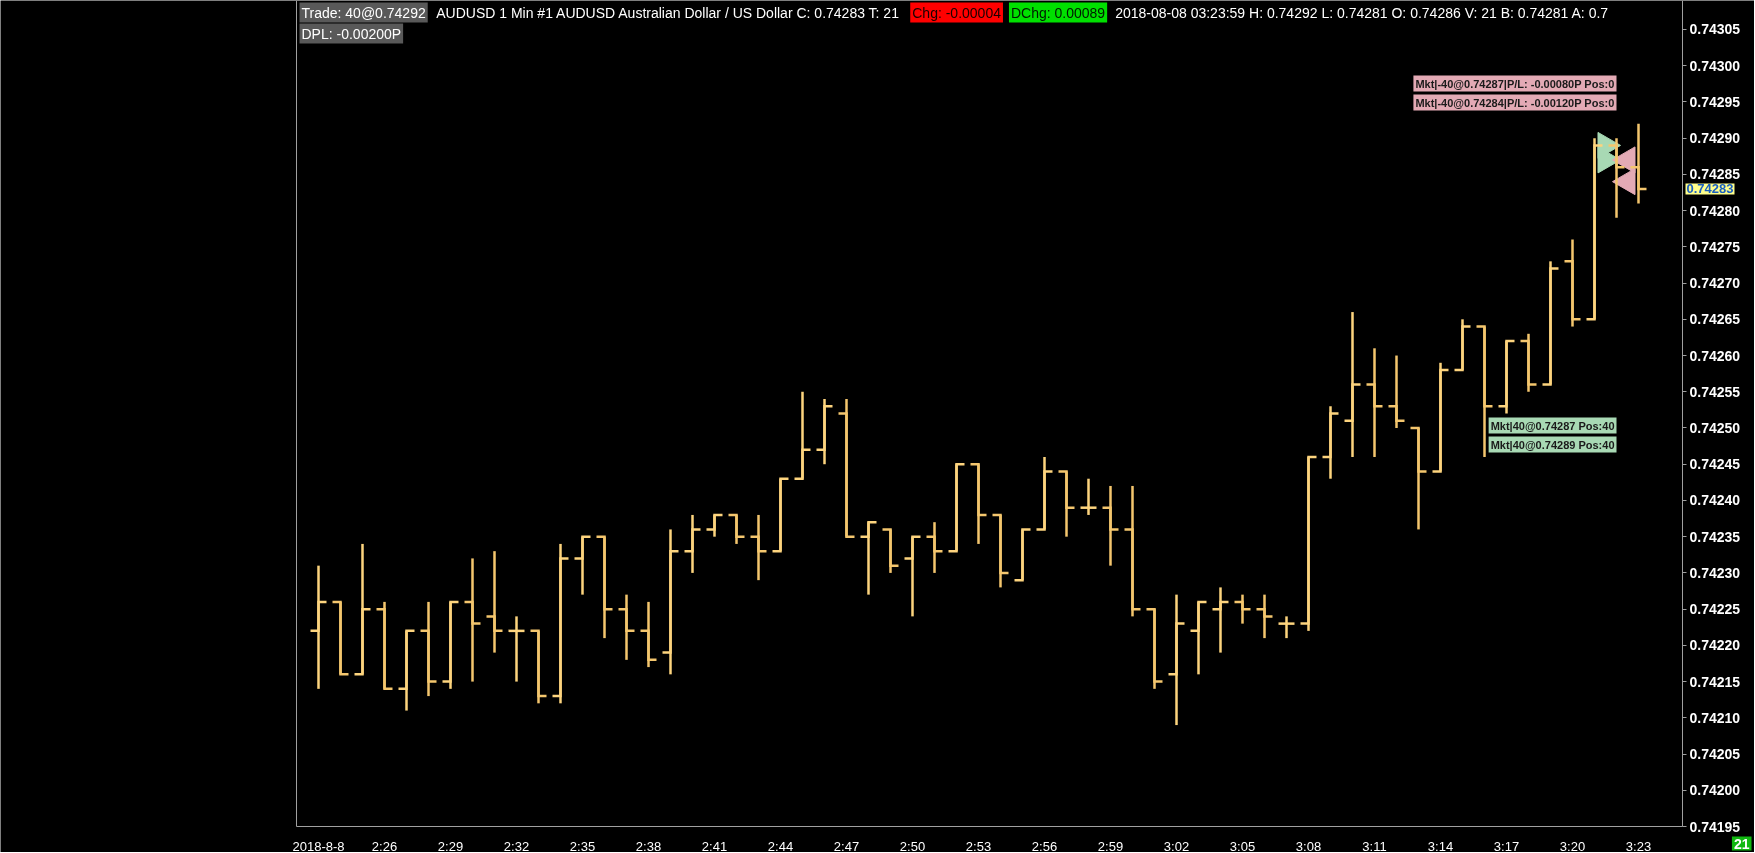 The width and height of the screenshot is (1755, 853). What do you see at coordinates (1552, 425) in the screenshot?
I see `annotation: Mkt|40@0.74287 Pos:40` at bounding box center [1552, 425].